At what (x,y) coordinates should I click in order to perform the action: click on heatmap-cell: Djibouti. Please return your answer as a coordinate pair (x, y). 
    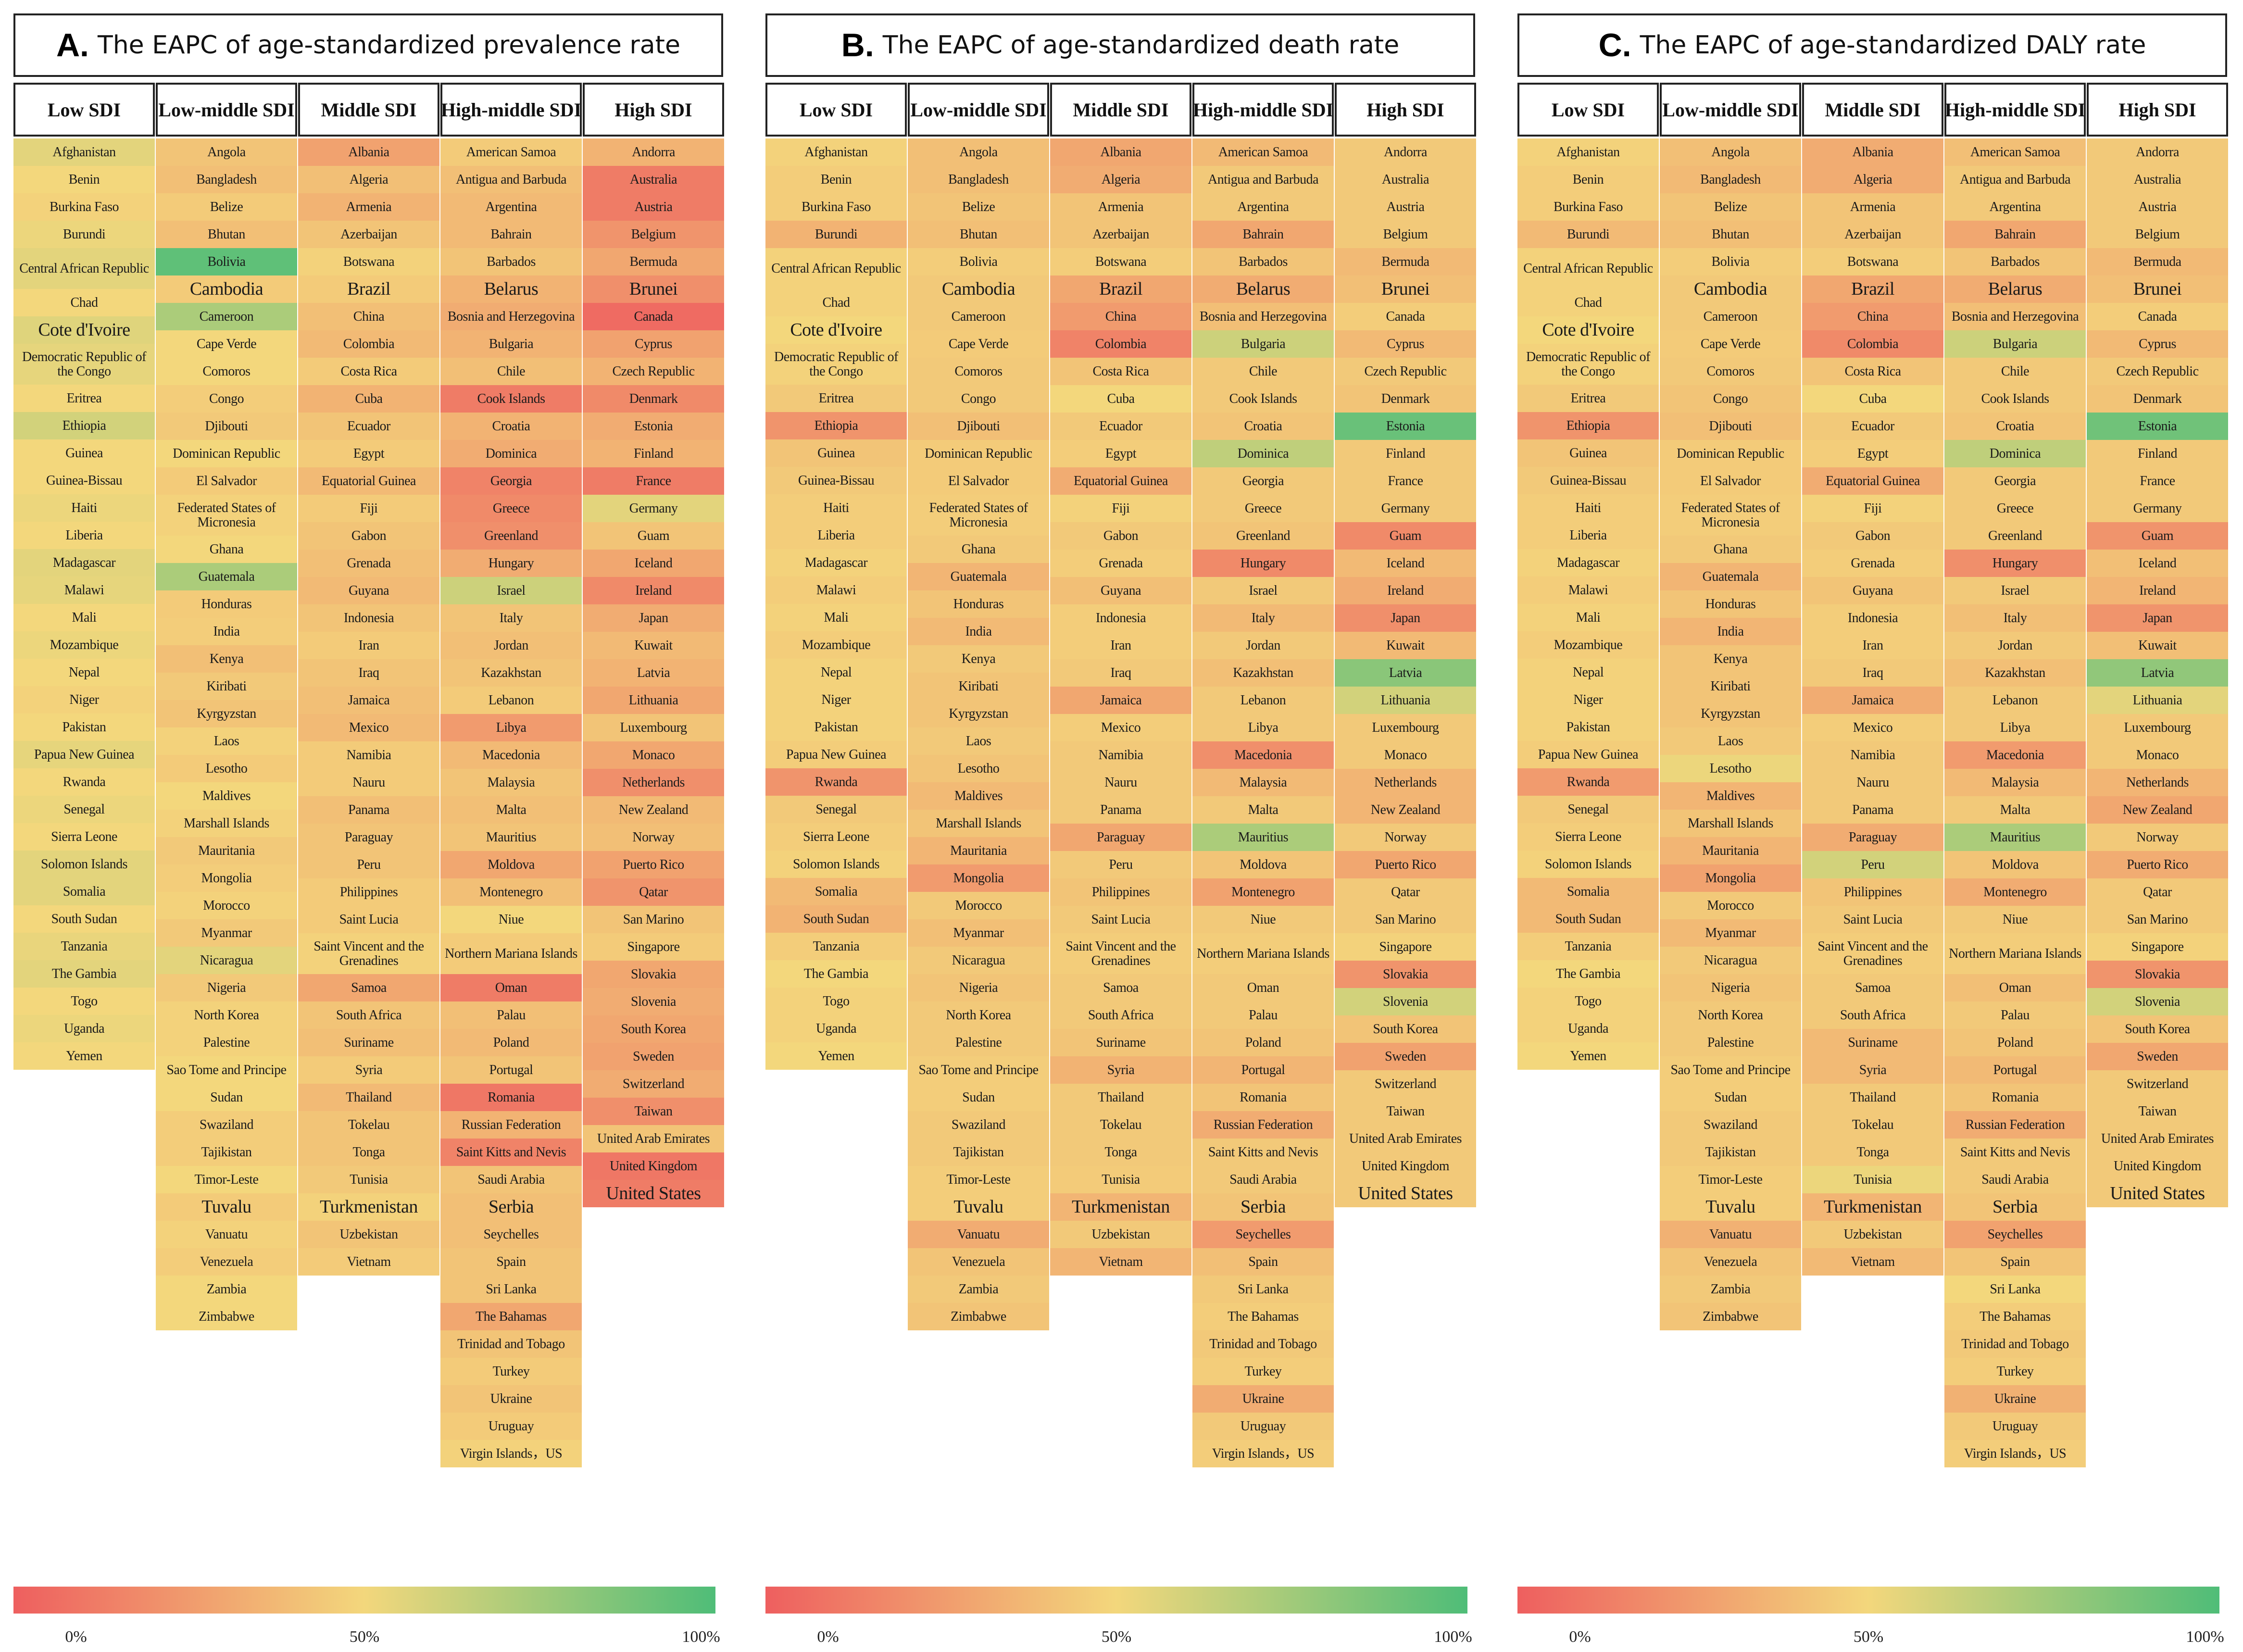
    Looking at the image, I should click on (979, 427).